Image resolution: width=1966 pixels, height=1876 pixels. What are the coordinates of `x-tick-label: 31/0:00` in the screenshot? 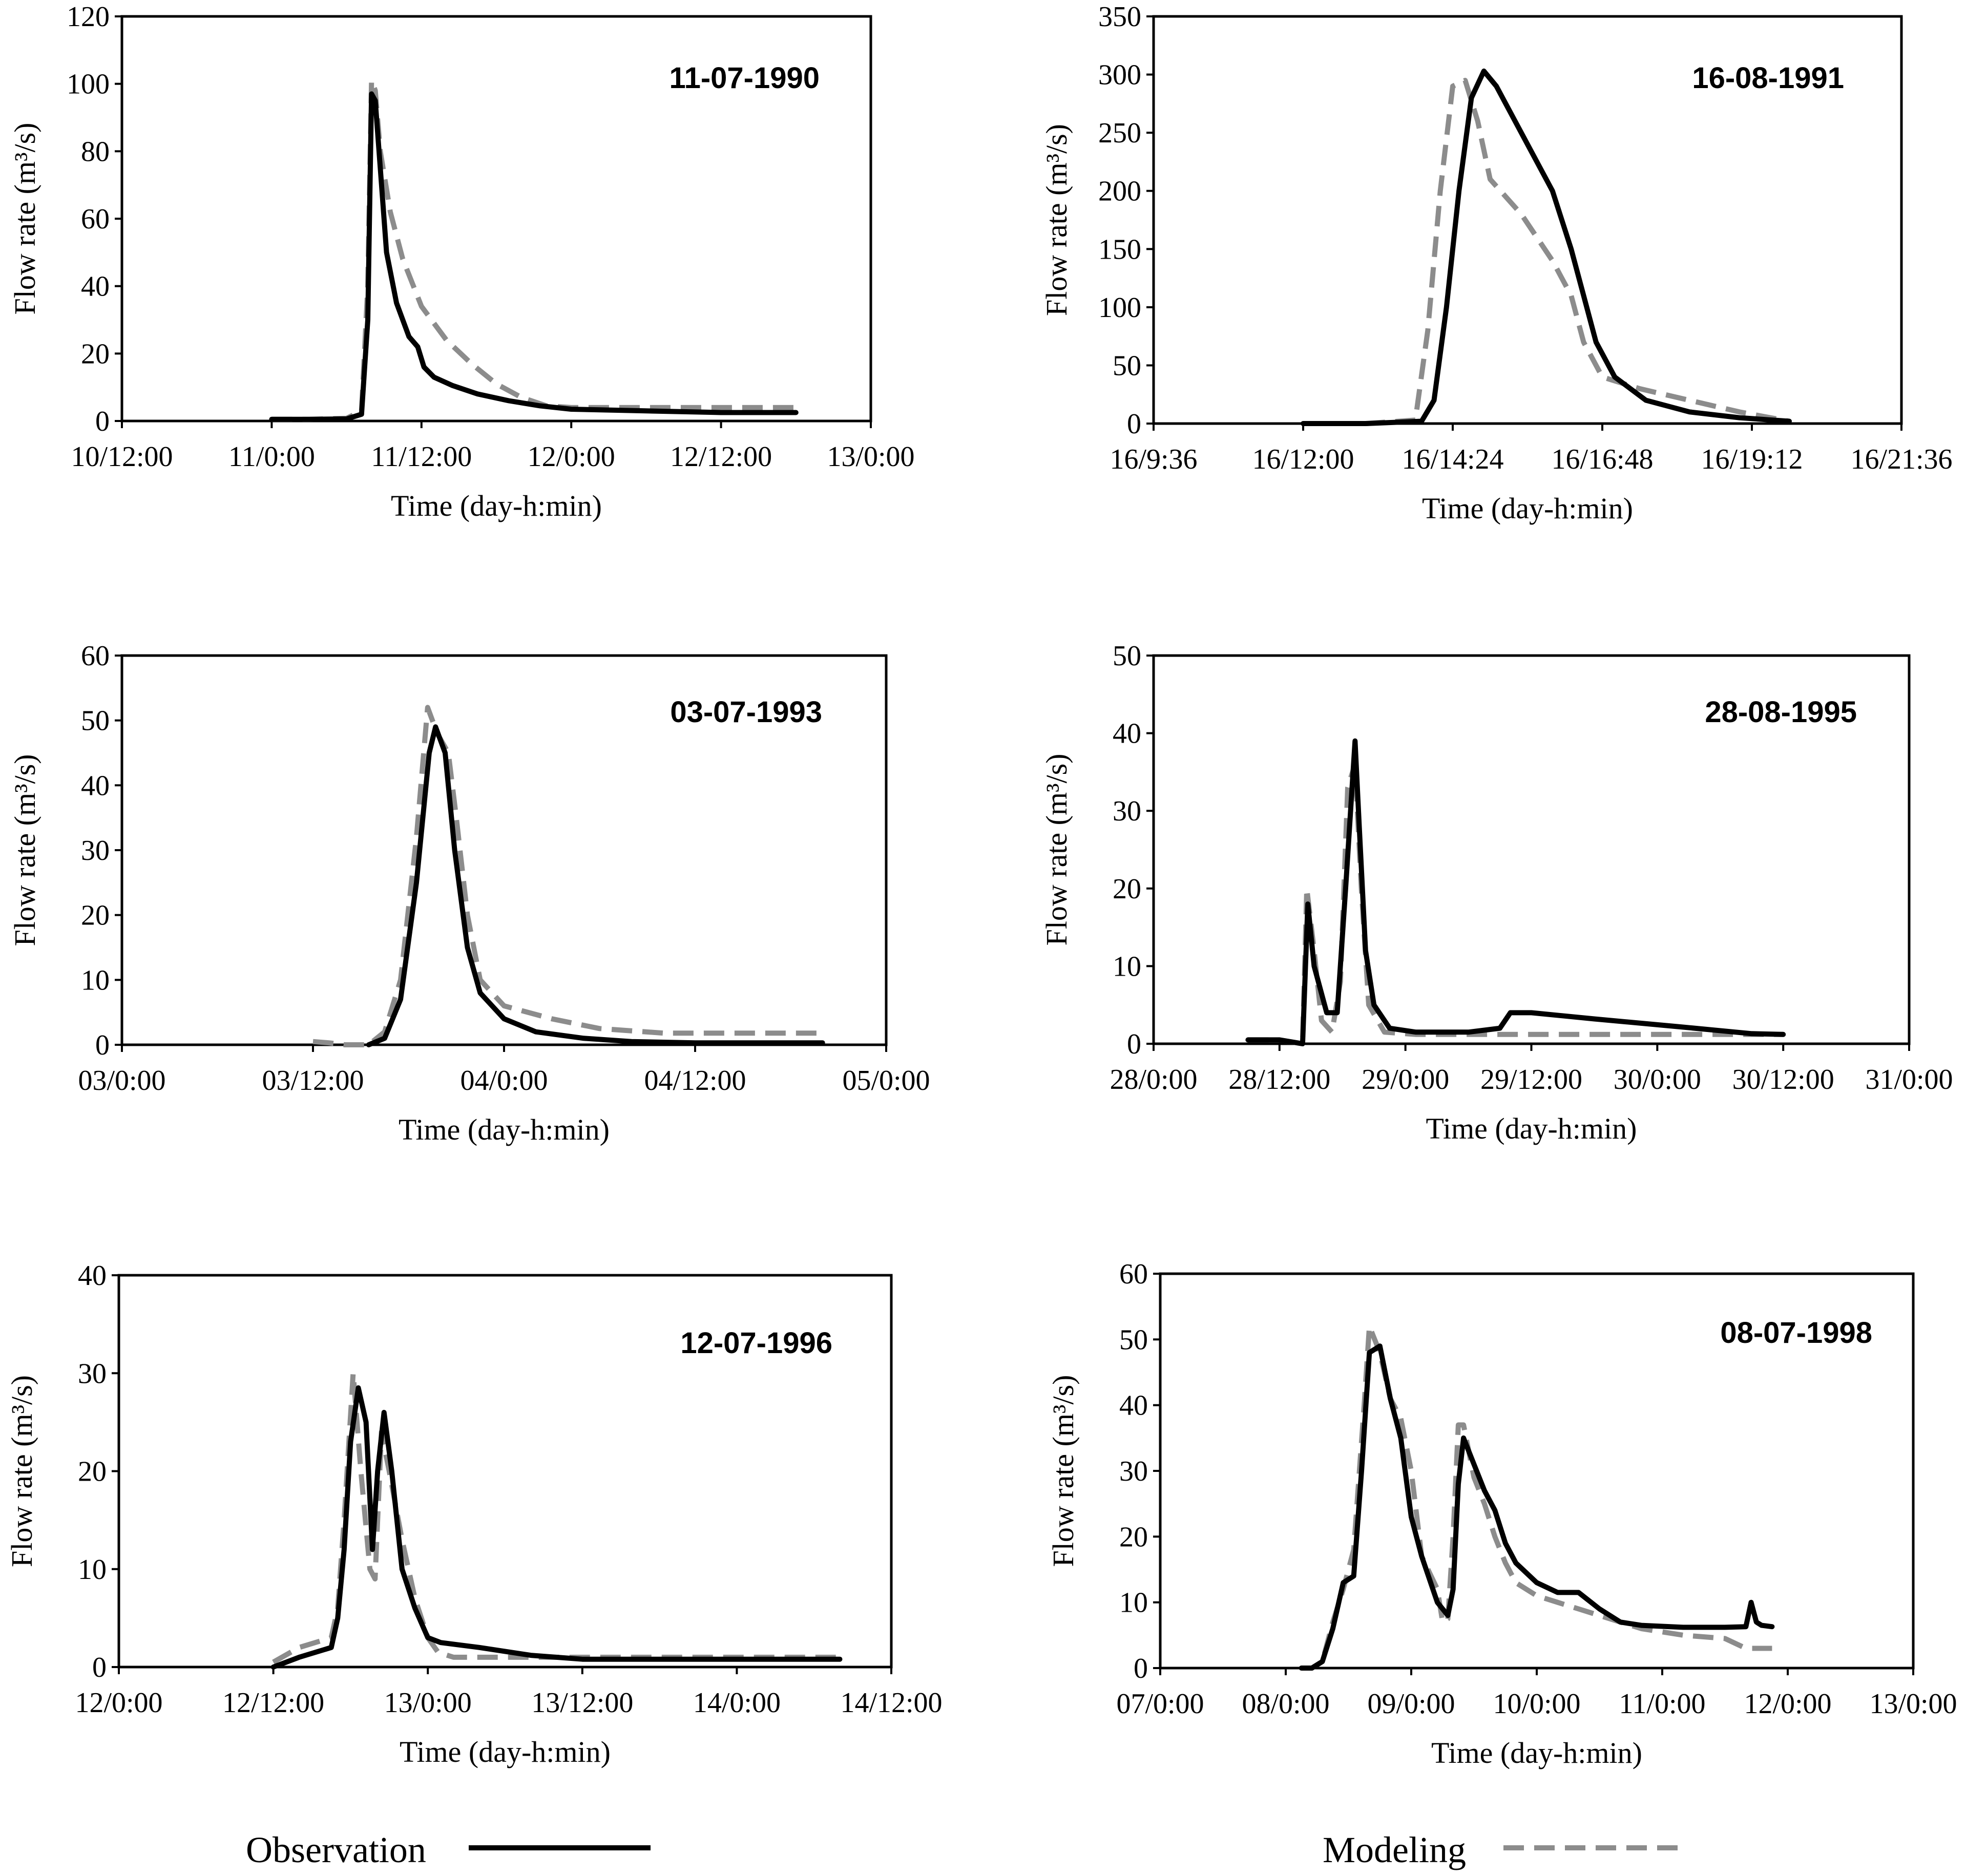 It's located at (1909, 1079).